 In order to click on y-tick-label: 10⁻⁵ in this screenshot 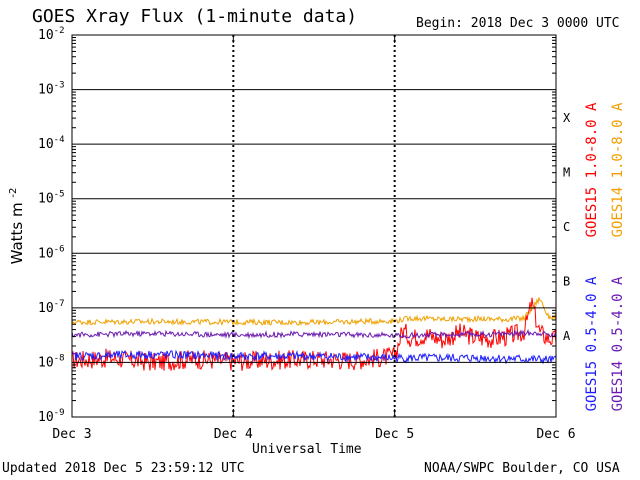, I will do `click(51, 198)`.